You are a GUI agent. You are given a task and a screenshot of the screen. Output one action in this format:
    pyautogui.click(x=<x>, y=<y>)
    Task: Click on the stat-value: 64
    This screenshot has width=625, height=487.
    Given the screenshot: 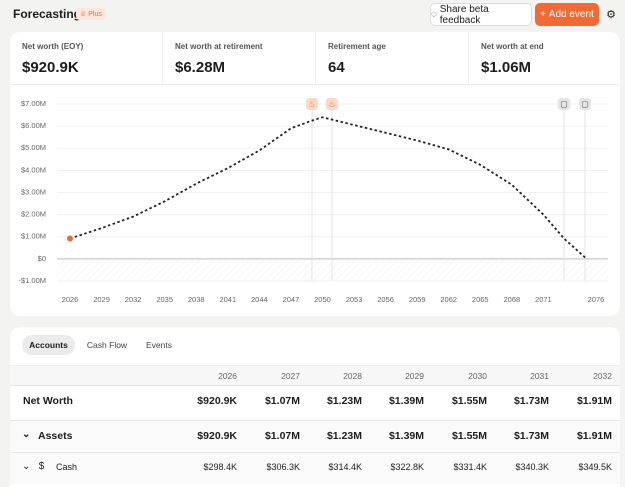 What is the action you would take?
    pyautogui.click(x=336, y=67)
    